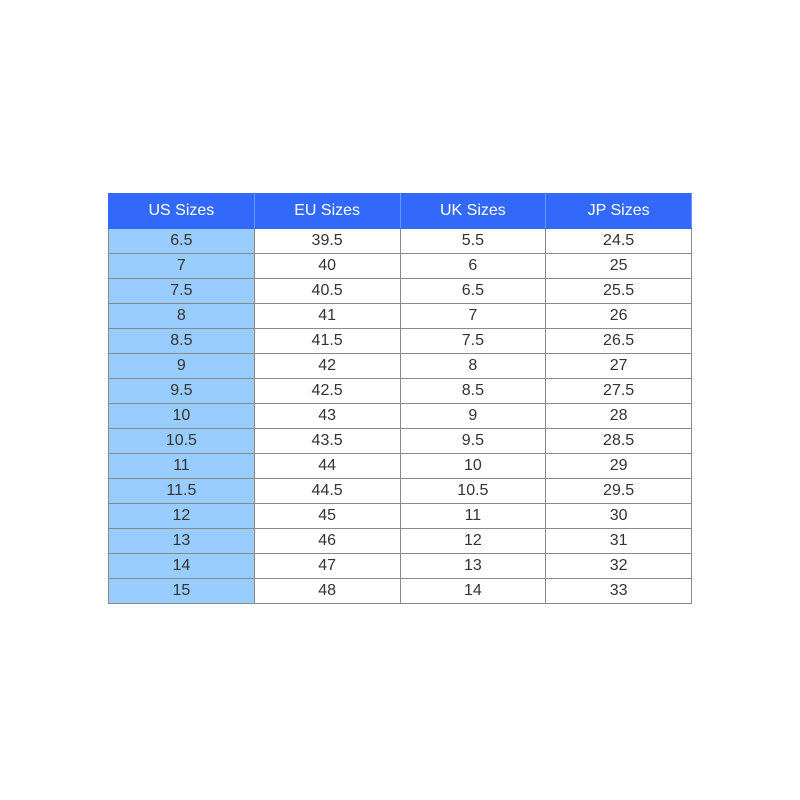 Image resolution: width=800 pixels, height=800 pixels. I want to click on table-cell: 26.5, so click(618, 341).